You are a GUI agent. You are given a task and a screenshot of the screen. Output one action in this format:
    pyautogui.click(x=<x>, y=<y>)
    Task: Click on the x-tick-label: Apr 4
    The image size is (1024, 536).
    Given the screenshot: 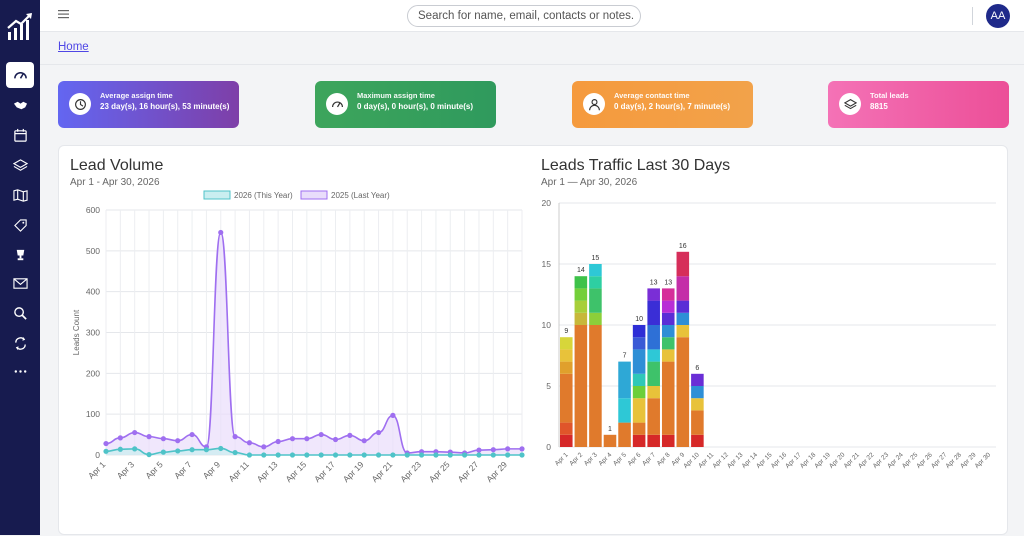 What is the action you would take?
    pyautogui.click(x=605, y=459)
    